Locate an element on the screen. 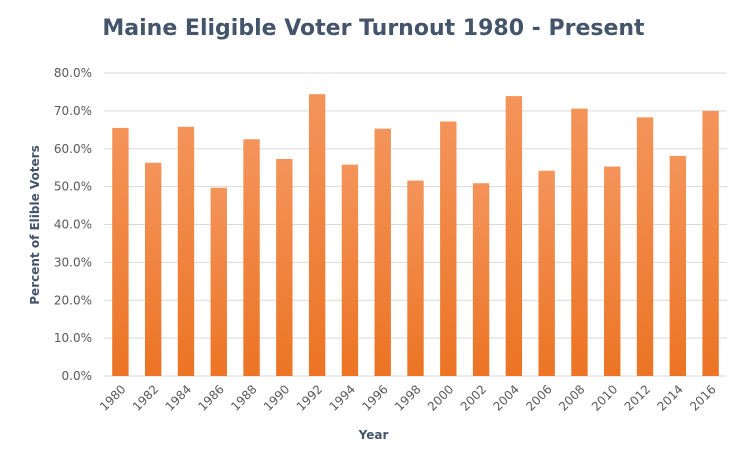 This screenshot has width=747, height=473. y-tick-label: 10.0% is located at coordinates (73, 338).